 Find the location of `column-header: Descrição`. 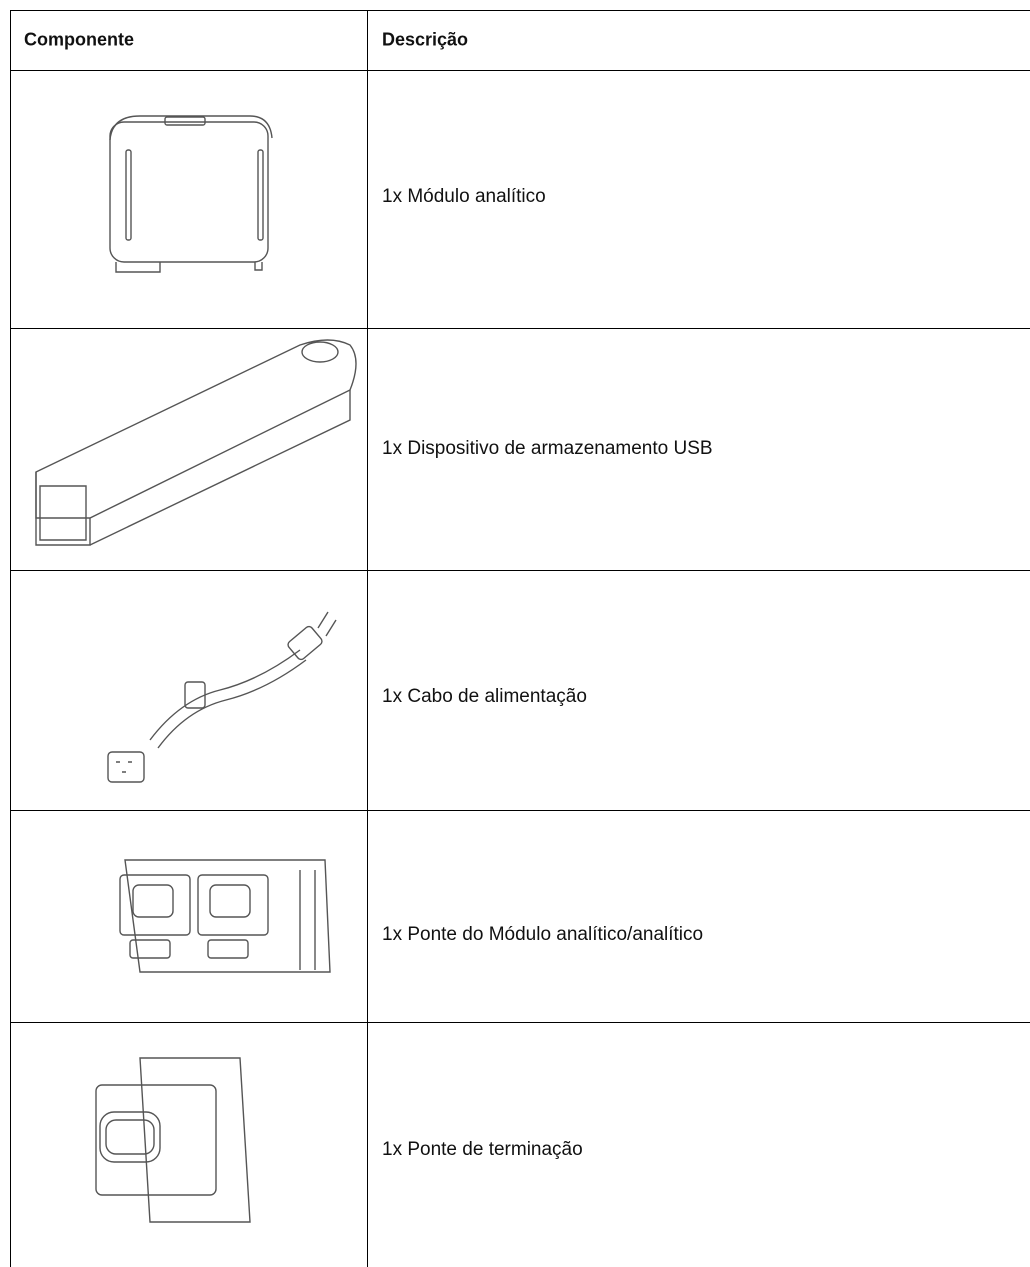

column-header: Descrição is located at coordinates (425, 39).